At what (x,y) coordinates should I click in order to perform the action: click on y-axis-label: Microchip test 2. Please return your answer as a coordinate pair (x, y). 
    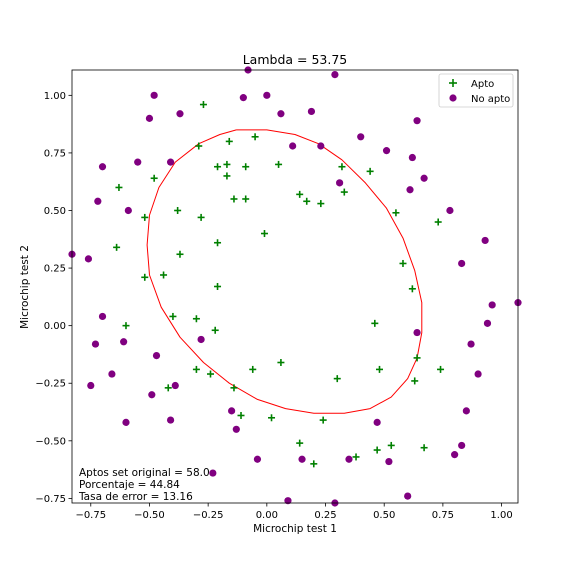
    Looking at the image, I should click on (25, 287).